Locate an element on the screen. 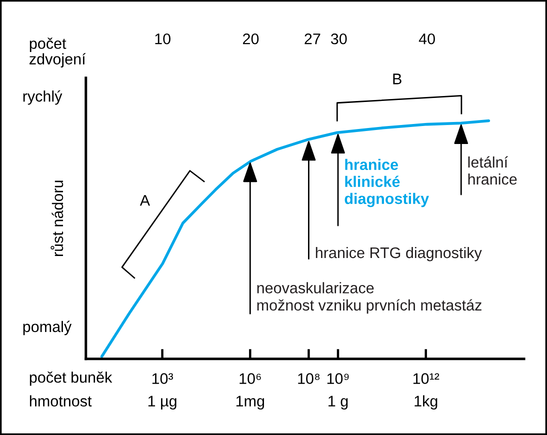 The image size is (547, 435). text: rychlý is located at coordinates (42, 97).